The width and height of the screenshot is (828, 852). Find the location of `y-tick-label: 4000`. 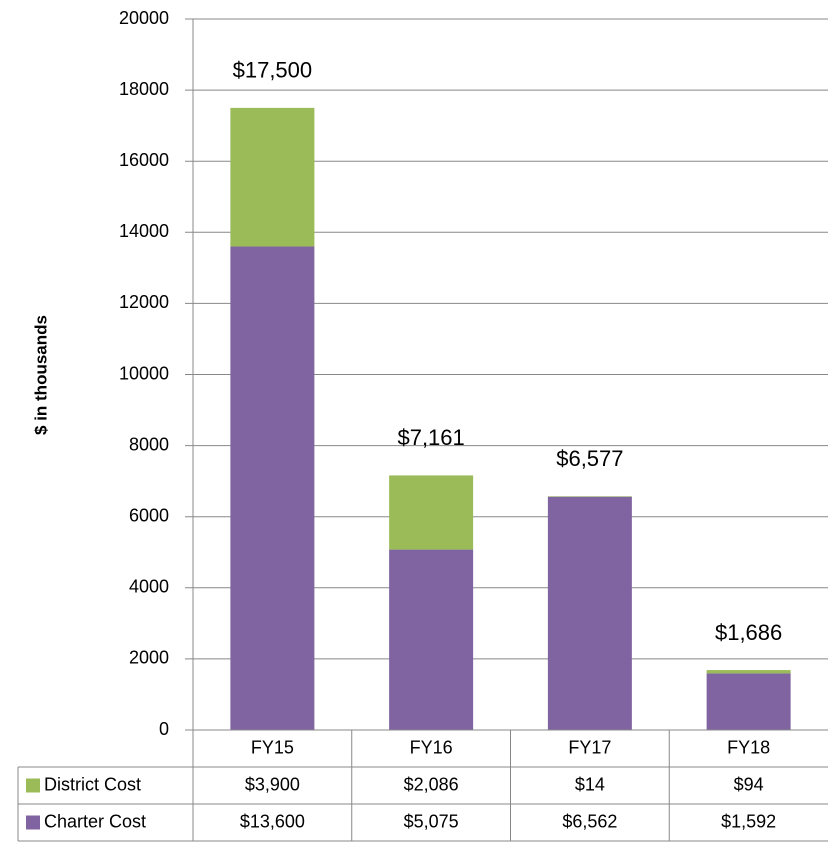

y-tick-label: 4000 is located at coordinates (149, 587).